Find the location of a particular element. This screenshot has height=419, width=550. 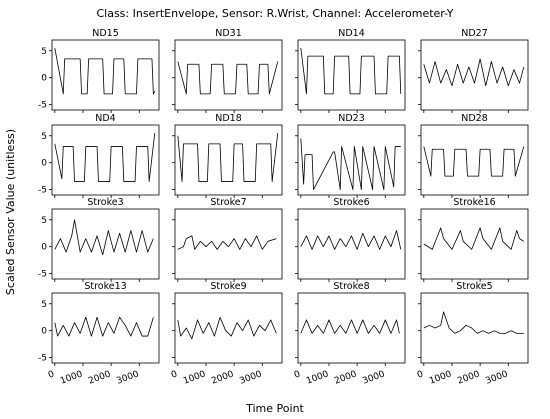

subplot-title-nd27: ND27 is located at coordinates (474, 33).